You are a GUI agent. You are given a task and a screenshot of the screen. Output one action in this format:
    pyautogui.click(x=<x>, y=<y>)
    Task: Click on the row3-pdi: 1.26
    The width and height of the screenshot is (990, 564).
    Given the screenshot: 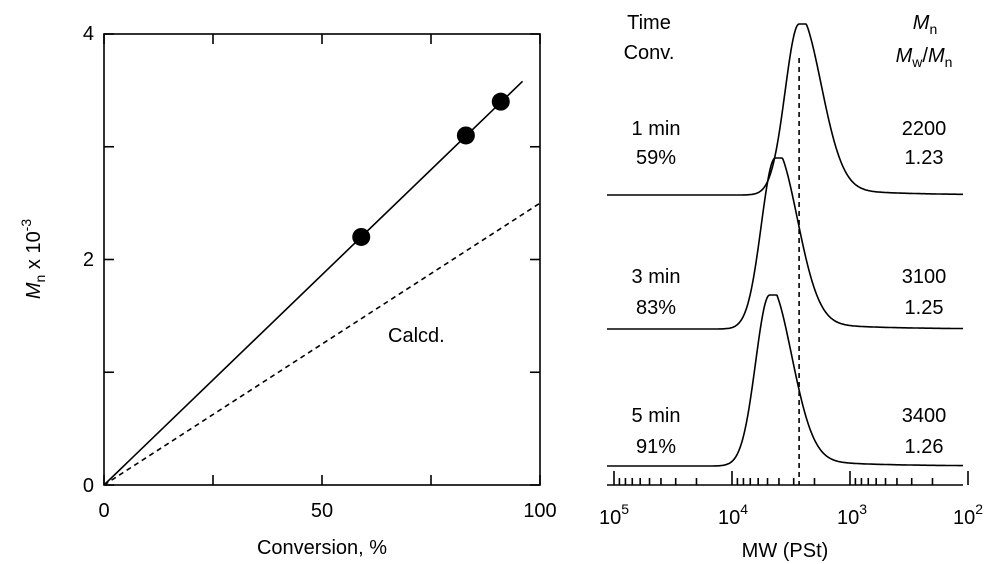 What is the action you would take?
    pyautogui.click(x=924, y=447)
    